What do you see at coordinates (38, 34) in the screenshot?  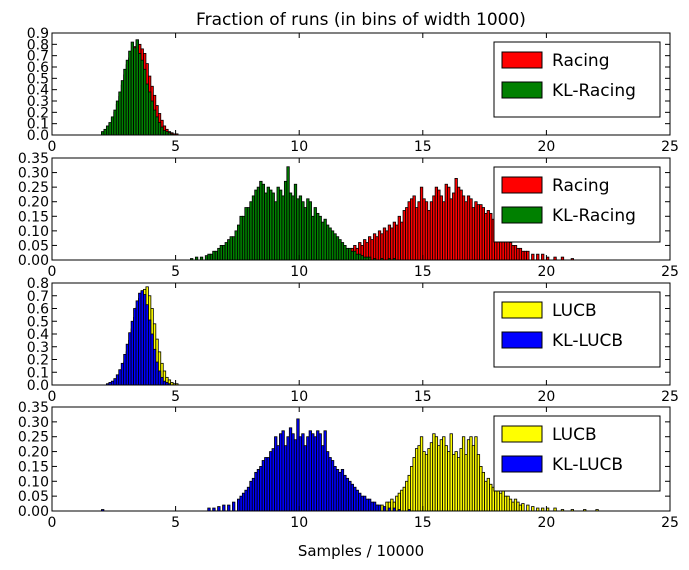 I see `y-tick-label: 0.9` at bounding box center [38, 34].